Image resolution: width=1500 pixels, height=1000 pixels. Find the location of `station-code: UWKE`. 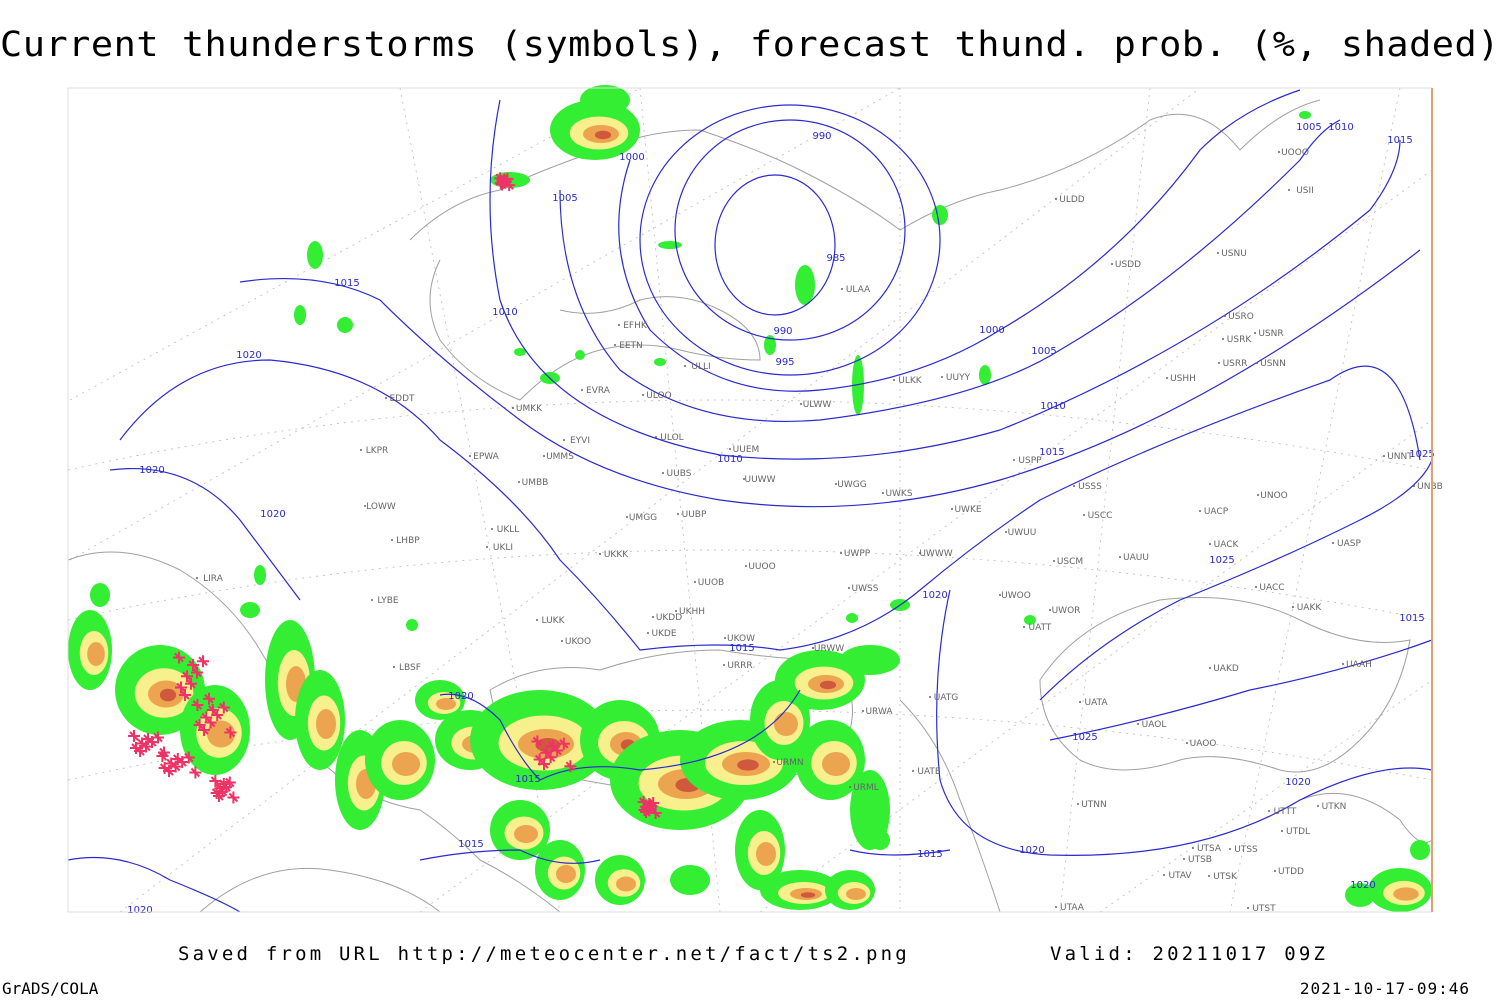

station-code: UWKE is located at coordinates (967, 510).